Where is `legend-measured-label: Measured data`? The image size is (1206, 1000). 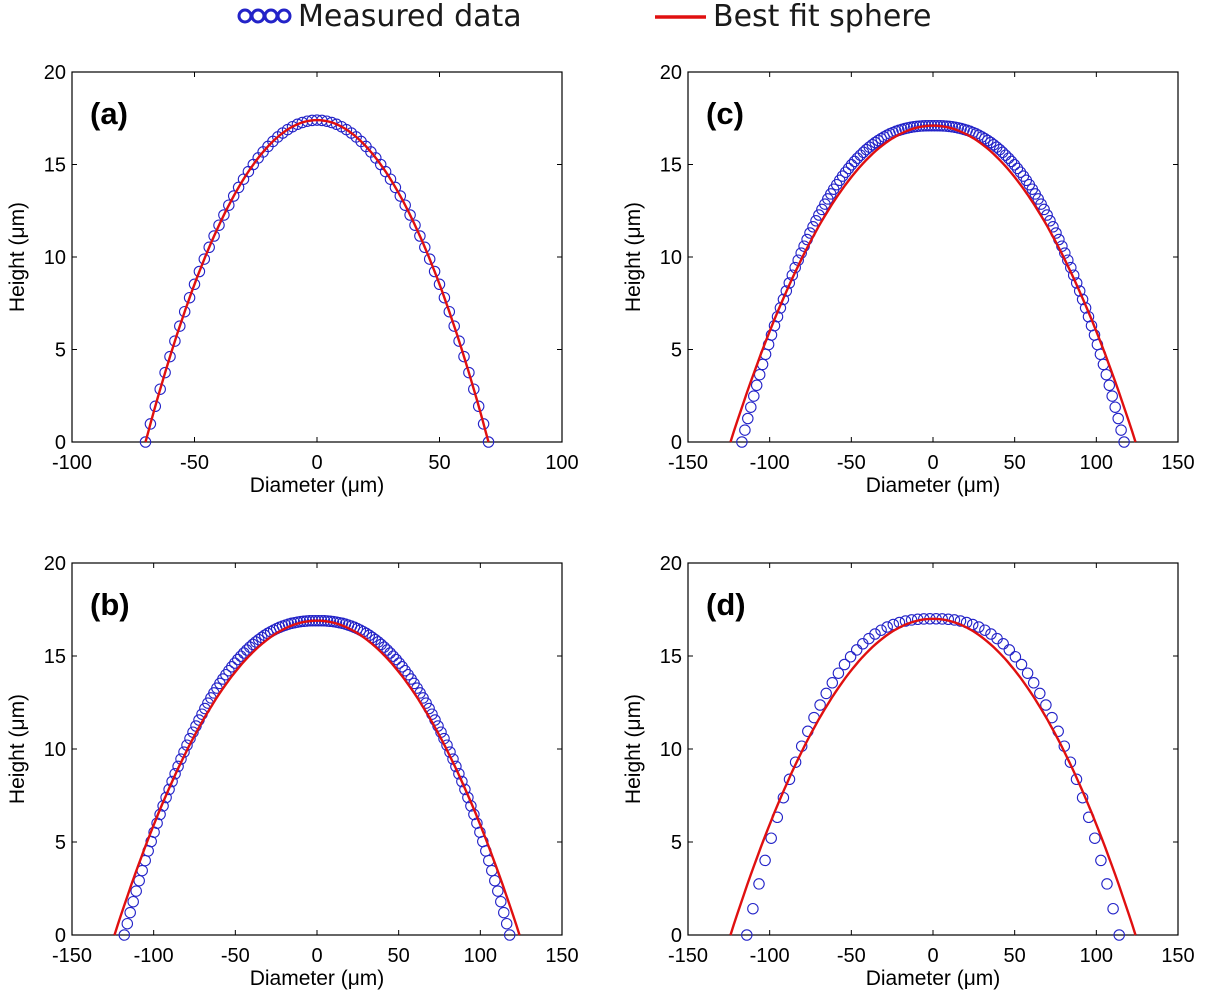
legend-measured-label: Measured data is located at coordinates (410, 17).